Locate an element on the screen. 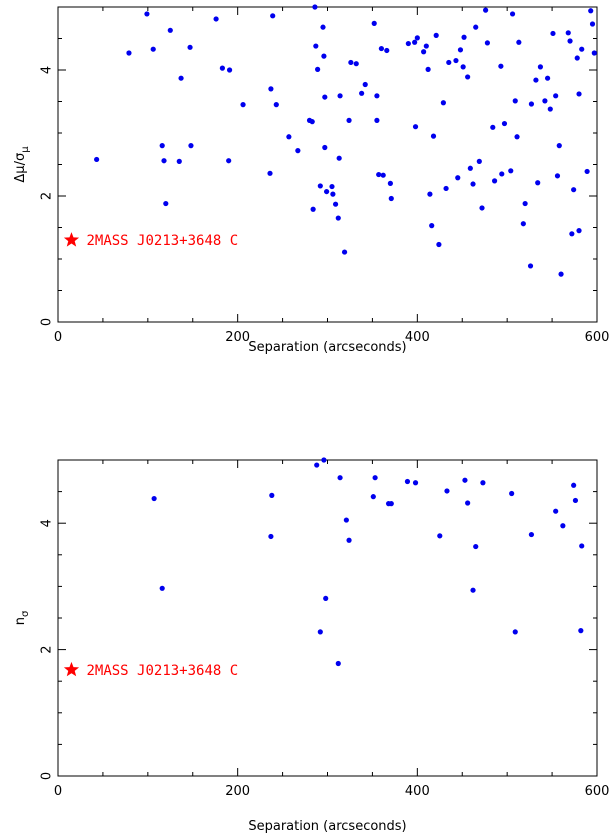 This screenshot has width=612, height=838. y-axis-title: Δμ/σμ is located at coordinates (22, 164).